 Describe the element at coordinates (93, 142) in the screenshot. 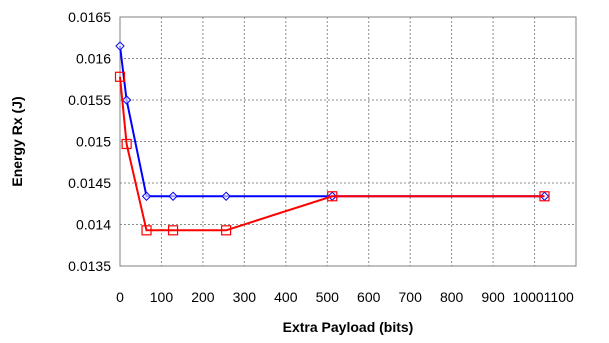

I see `y-tick-label: 0.015` at that location.